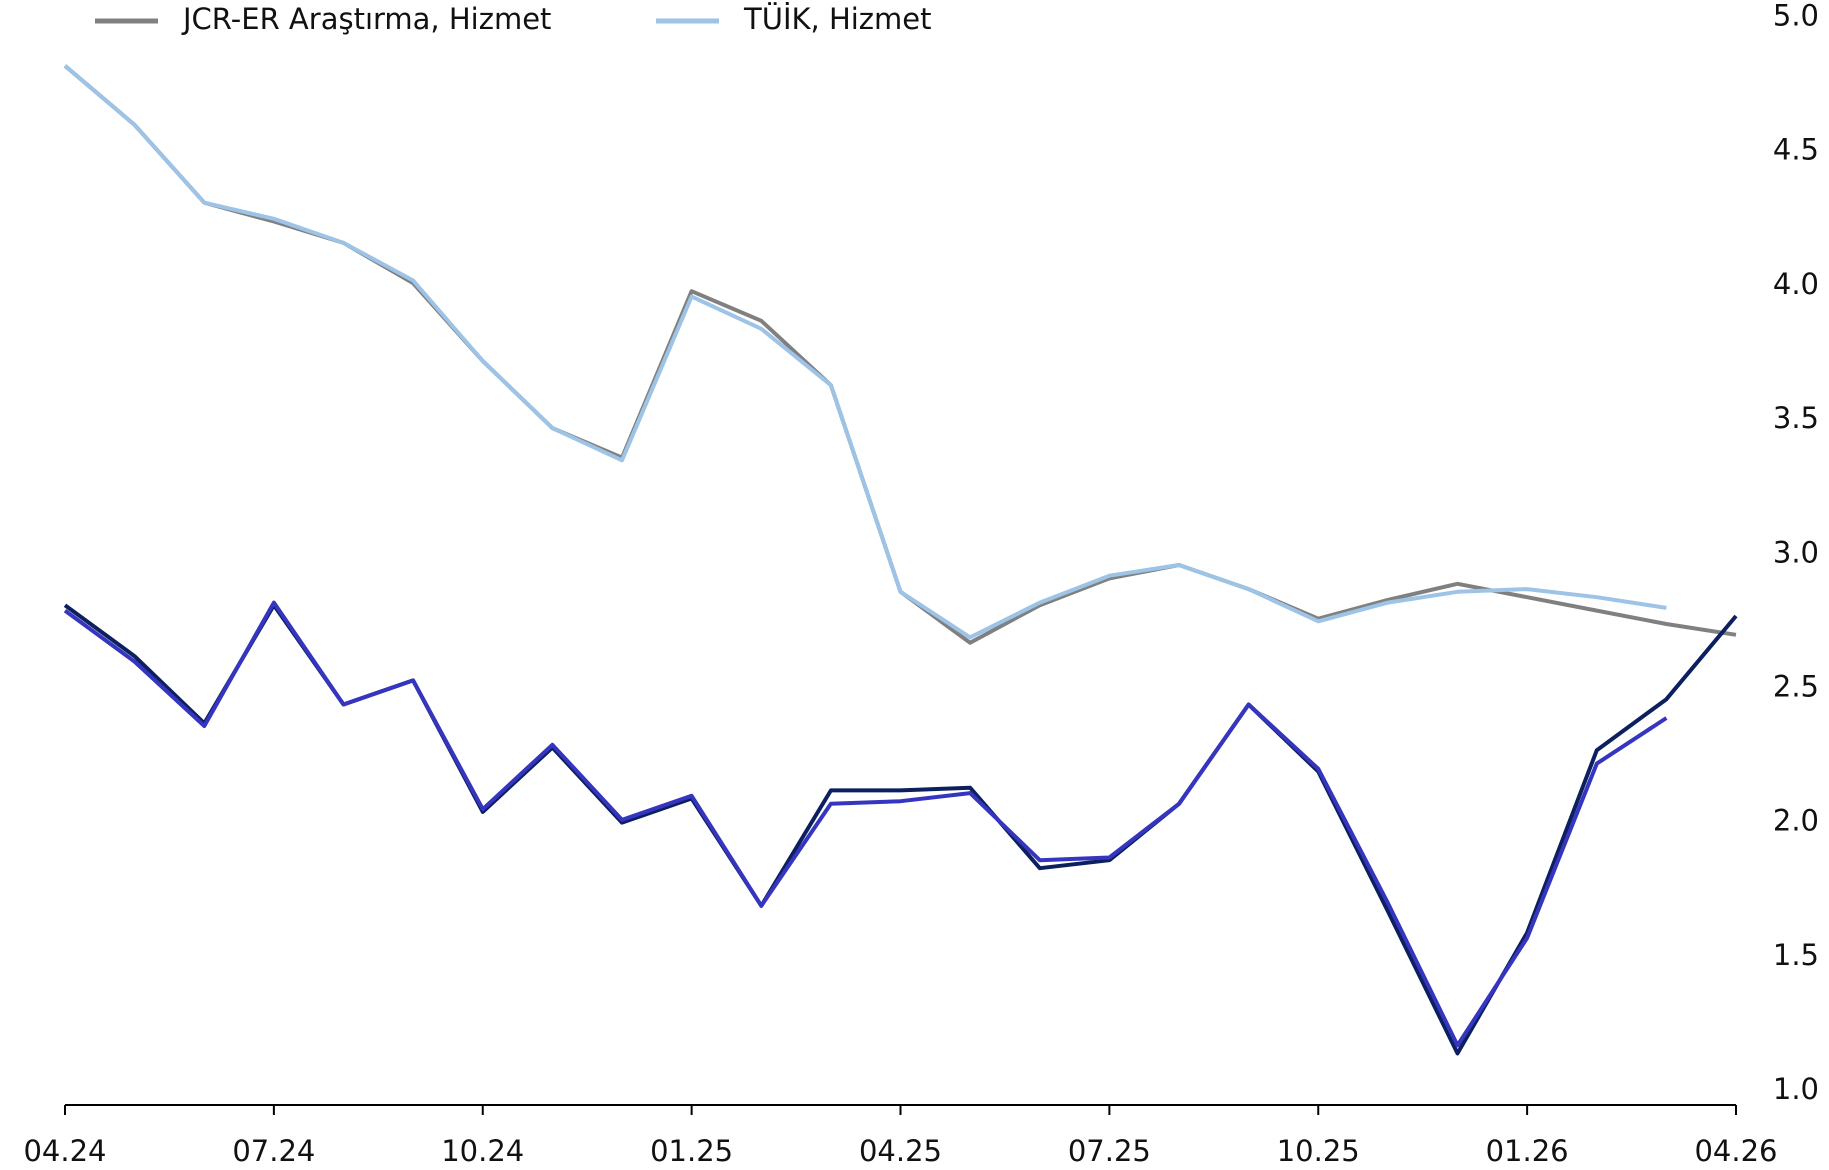 This screenshot has height=1170, width=1829. I want to click on y-tick-label: 5.0, so click(1796, 16).